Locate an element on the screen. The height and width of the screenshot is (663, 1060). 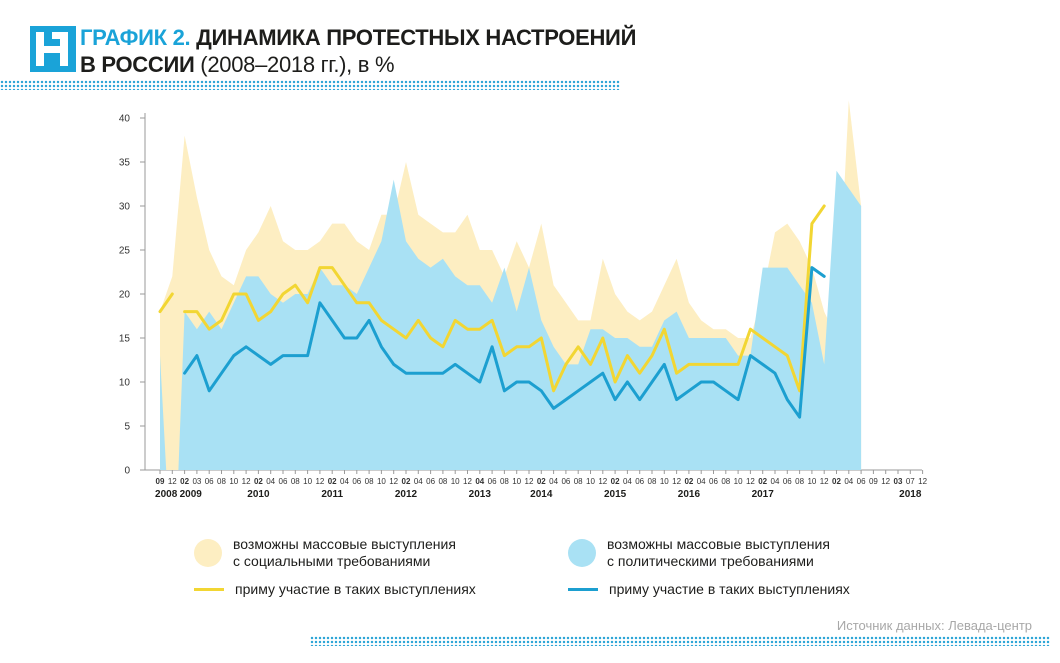
y-tick-label: 40 is located at coordinates (125, 119).